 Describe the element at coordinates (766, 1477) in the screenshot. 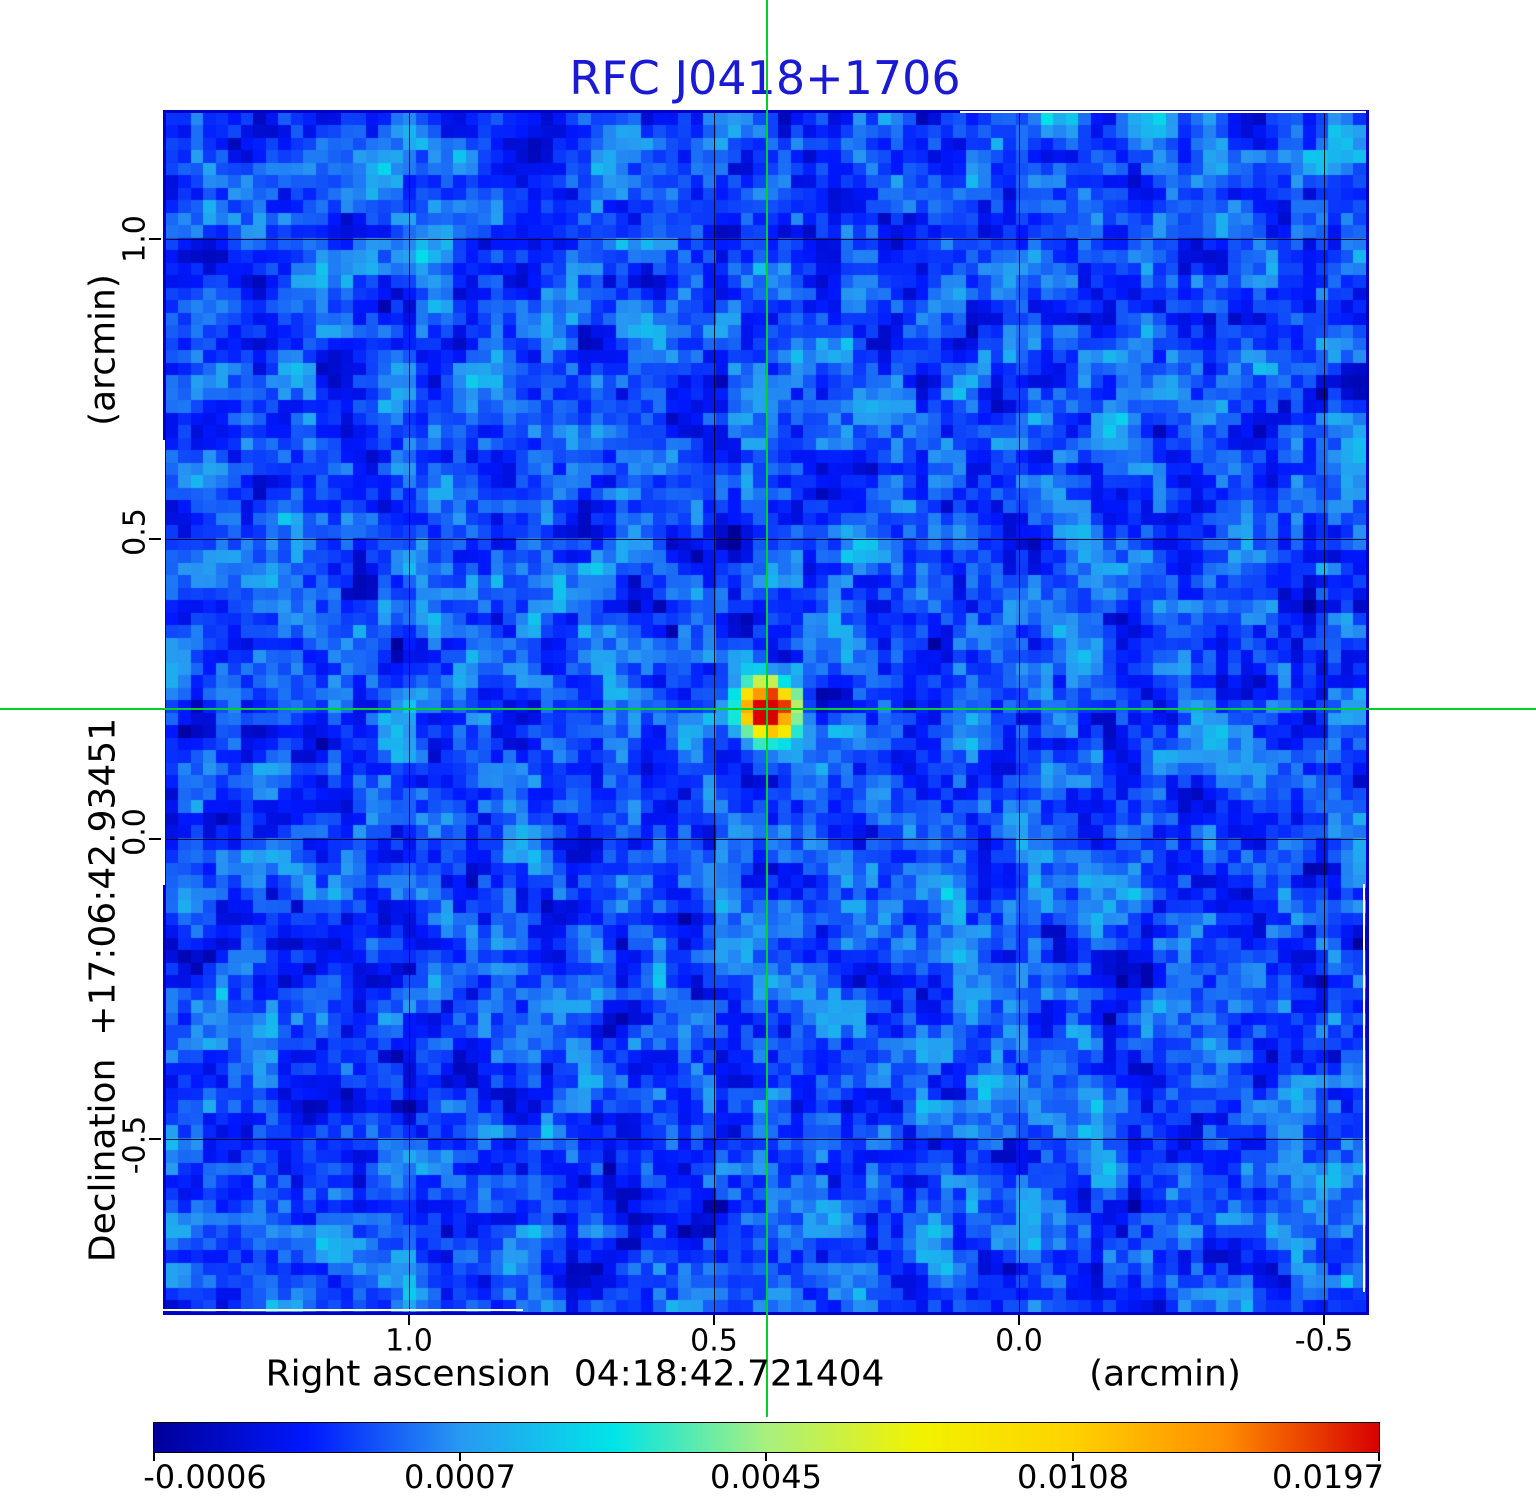

I see `colorbar-label-50: 0.0045` at that location.